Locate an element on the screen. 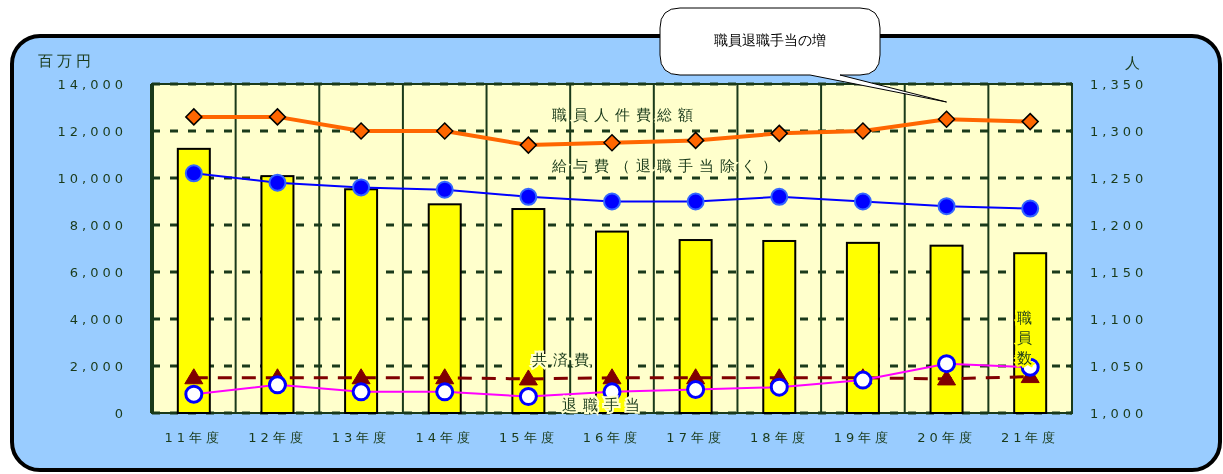 This screenshot has height=474, width=1223. x-tick-label: 14年度 is located at coordinates (444, 437).